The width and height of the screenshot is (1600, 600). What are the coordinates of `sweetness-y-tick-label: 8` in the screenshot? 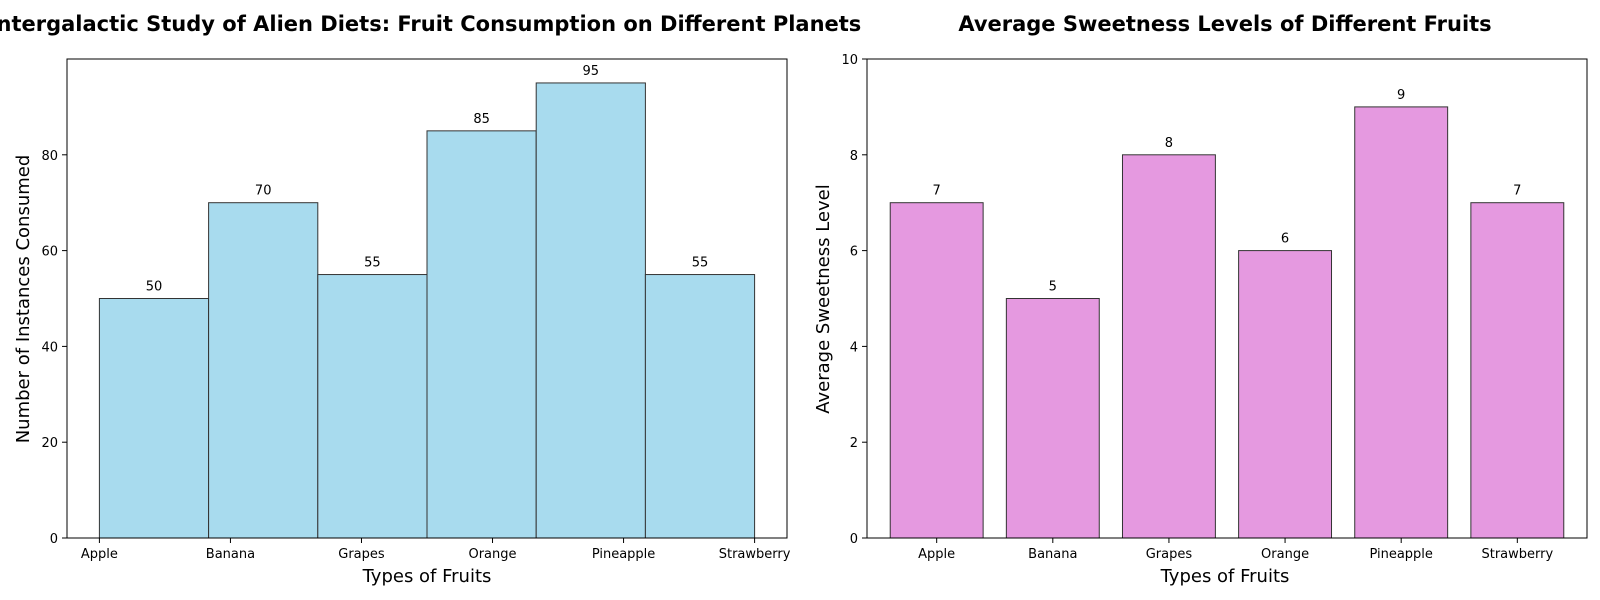 It's located at (854, 156).